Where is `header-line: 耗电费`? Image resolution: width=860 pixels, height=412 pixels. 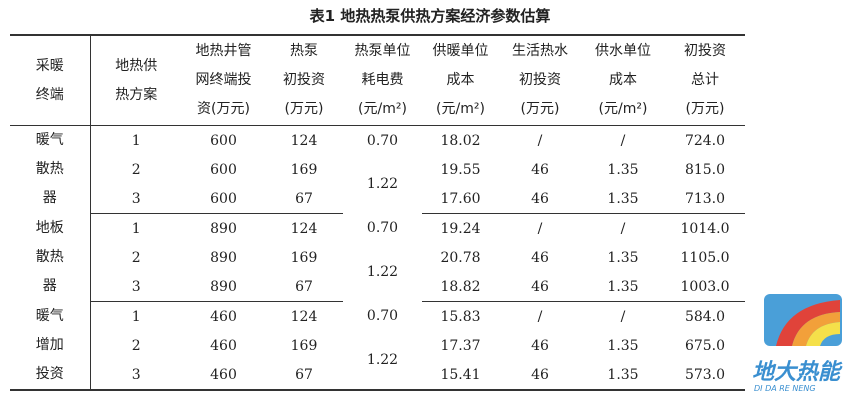
header-line: 耗电费 is located at coordinates (382, 80).